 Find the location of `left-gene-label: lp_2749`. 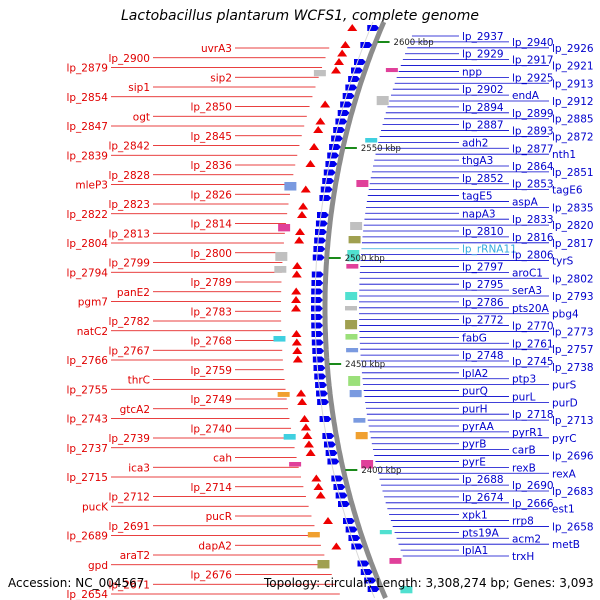

left-gene-label: lp_2749 is located at coordinates (211, 400).